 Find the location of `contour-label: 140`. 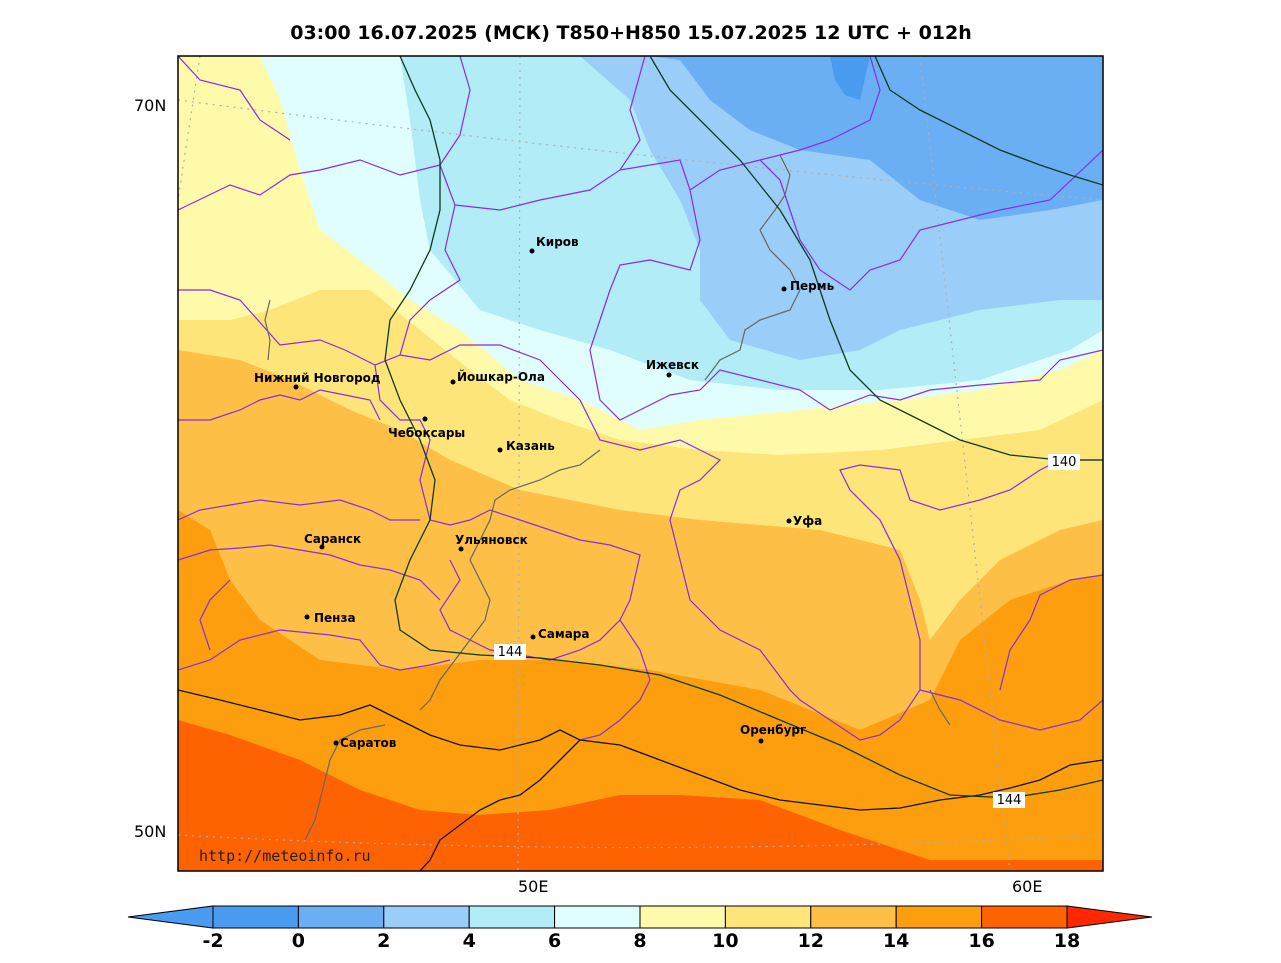

contour-label: 140 is located at coordinates (1064, 462).